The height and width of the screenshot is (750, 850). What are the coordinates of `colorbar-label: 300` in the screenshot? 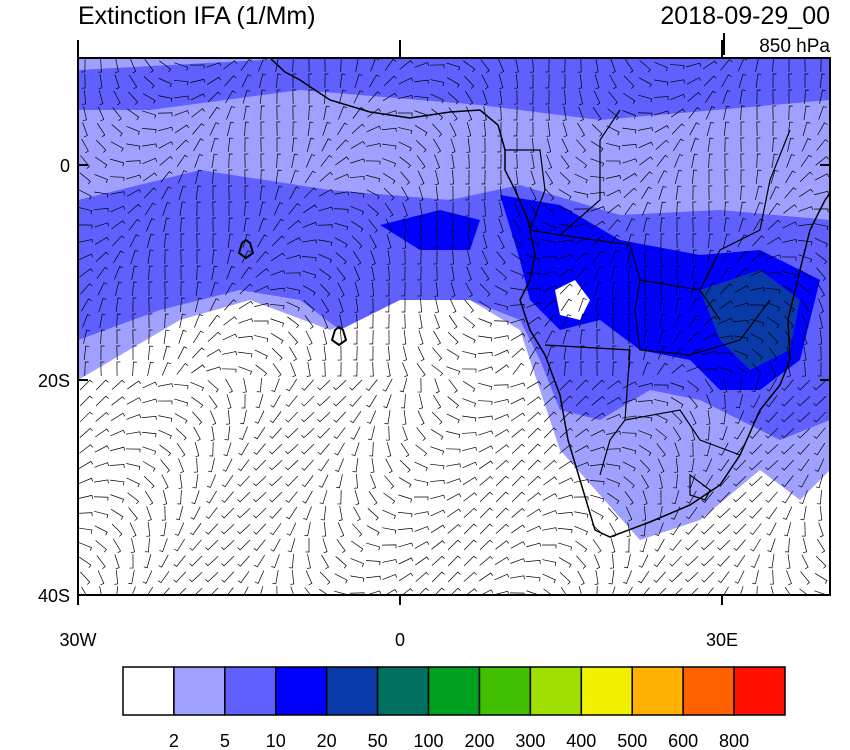 It's located at (530, 740).